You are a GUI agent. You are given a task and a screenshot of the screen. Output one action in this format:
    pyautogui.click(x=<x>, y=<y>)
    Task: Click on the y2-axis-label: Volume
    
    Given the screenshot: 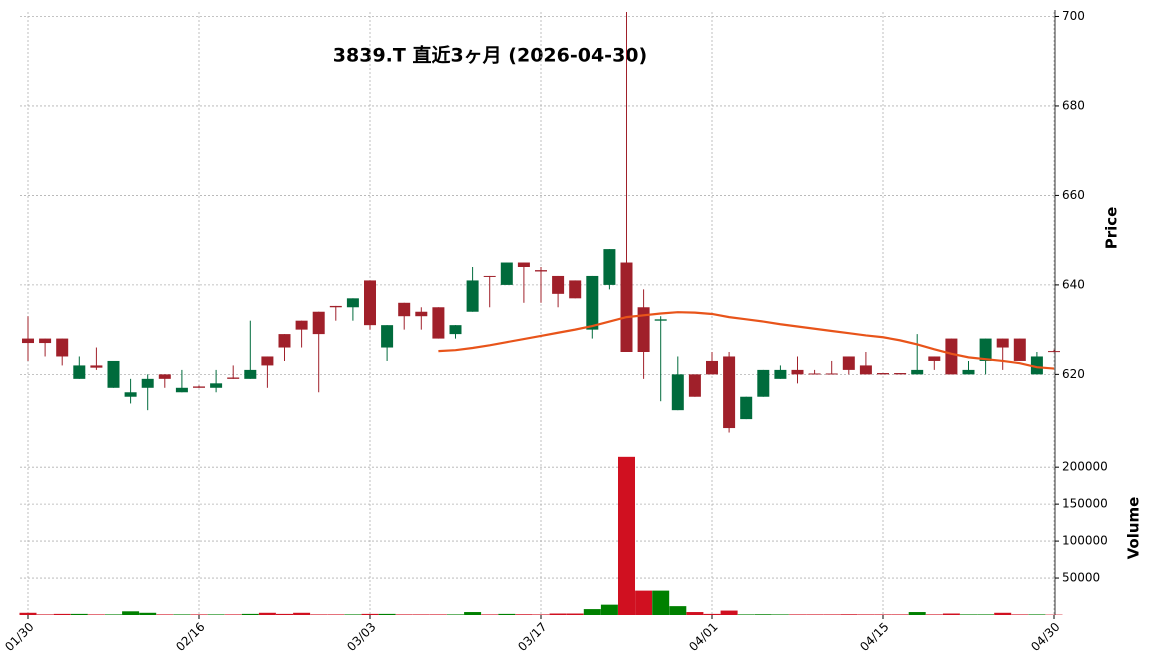 What is the action you would take?
    pyautogui.click(x=1134, y=528)
    